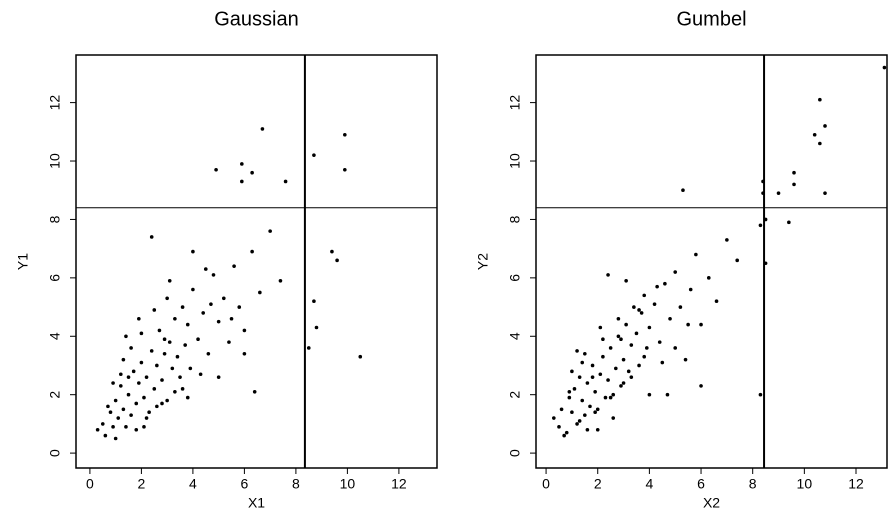 This screenshot has width=888, height=514. What do you see at coordinates (55, 336) in the screenshot?
I see `y-tick-label: 4` at bounding box center [55, 336].